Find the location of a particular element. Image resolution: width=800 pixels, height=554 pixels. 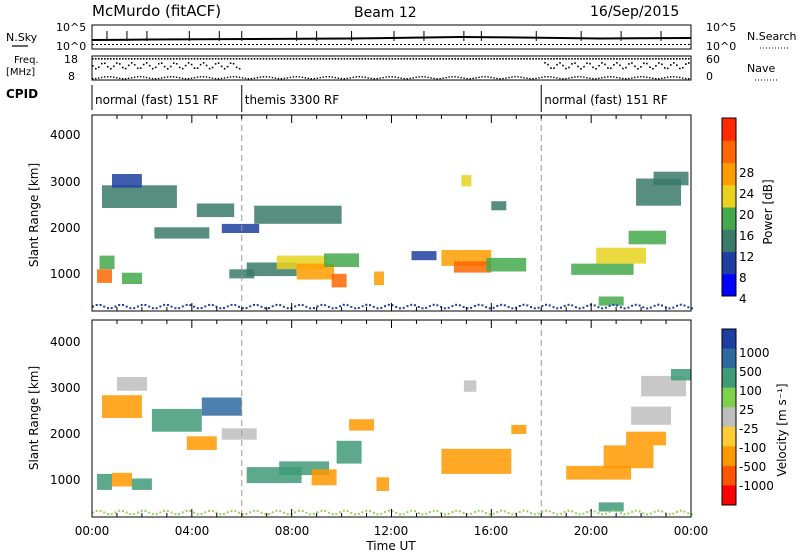

power-colorbar: 28 24 20 16 12 8 4 Power [dB] is located at coordinates (748, 211).